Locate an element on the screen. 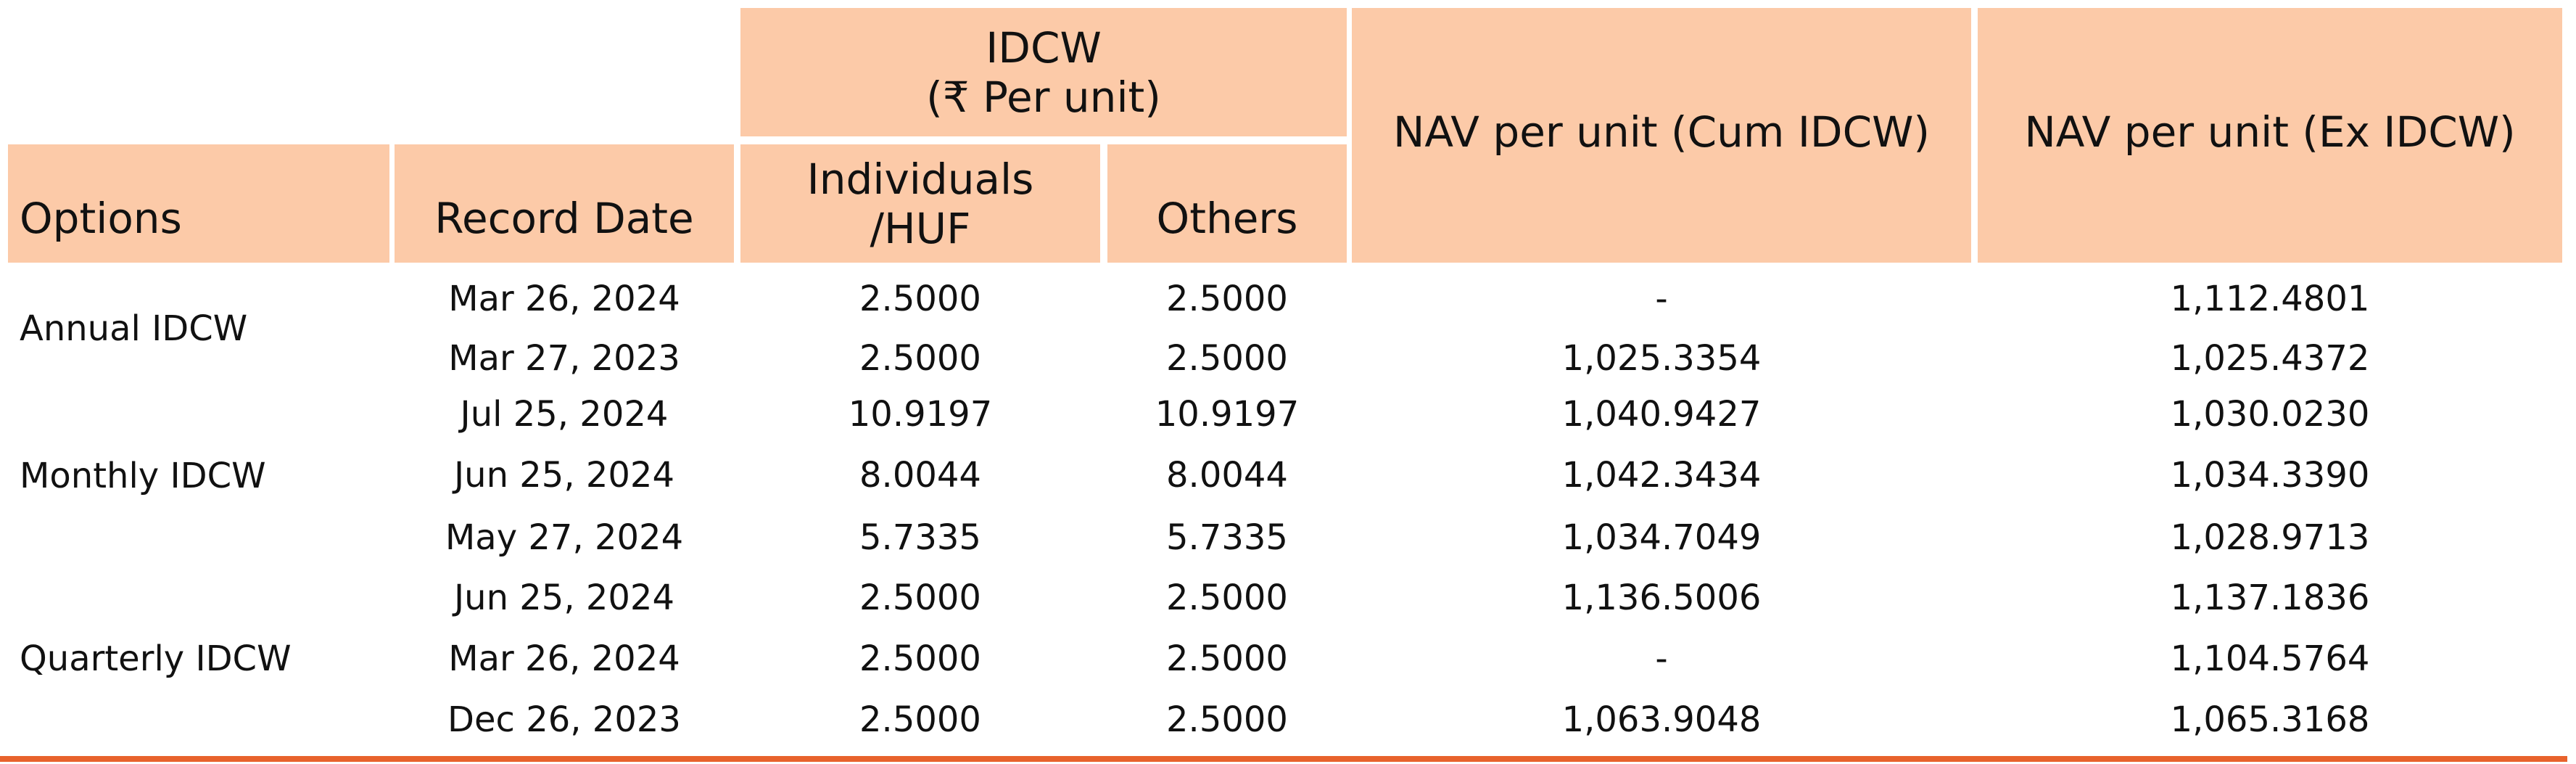 Image resolution: width=2576 pixels, height=764 pixels. option-label: Quarterly IDCW is located at coordinates (198, 659).